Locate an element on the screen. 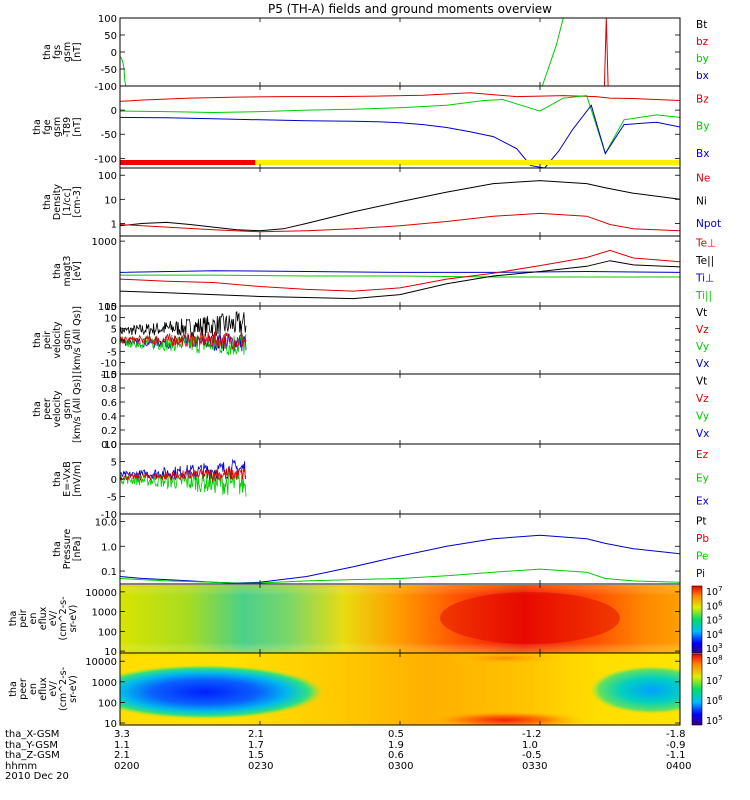 The image size is (750, 800). pos-z-4: -1.1 is located at coordinates (676, 755).